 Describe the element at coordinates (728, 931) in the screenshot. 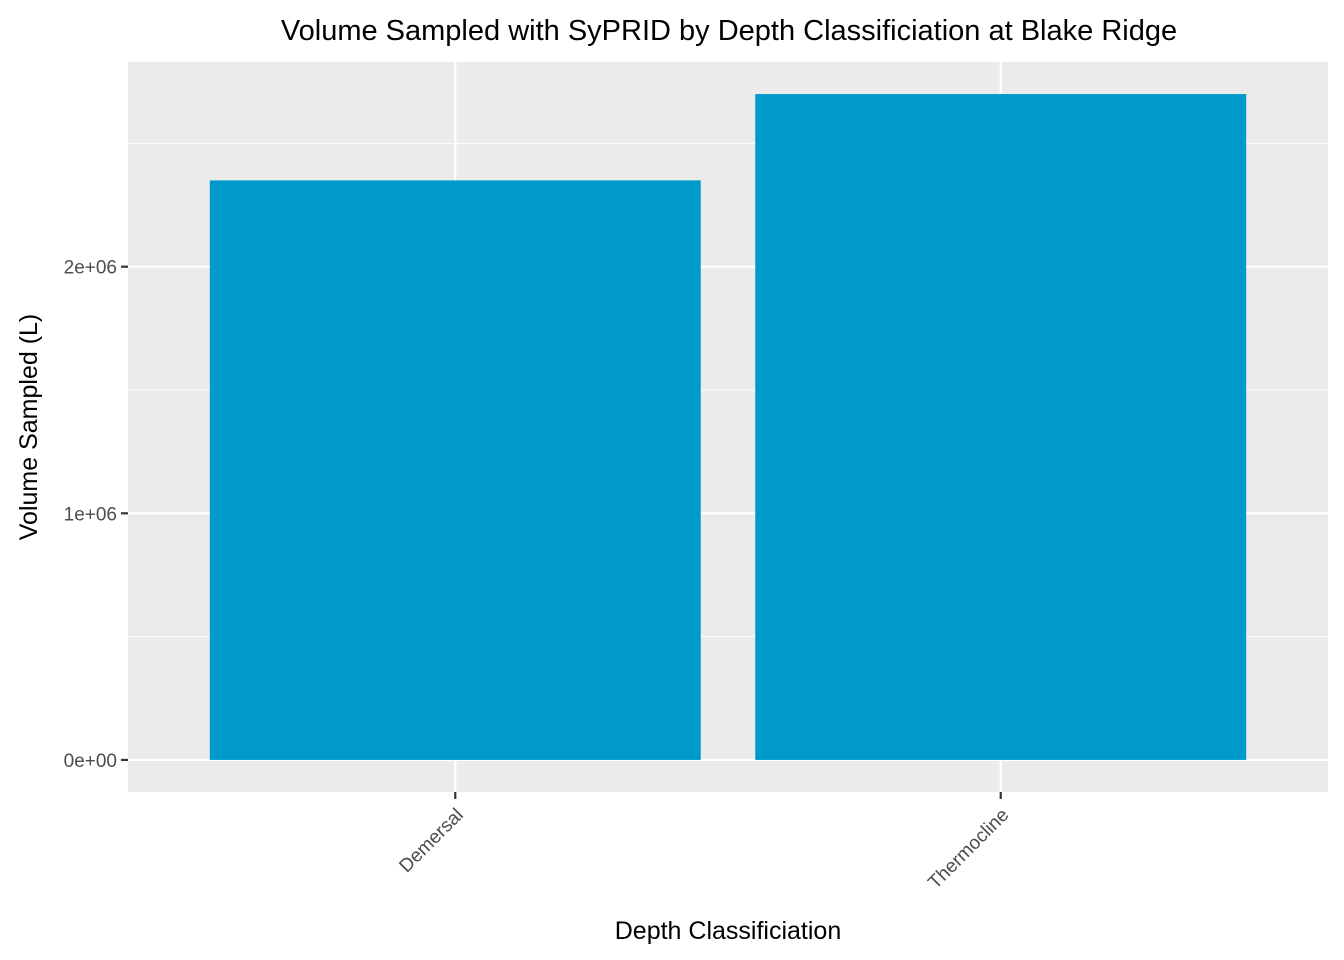

I see `x-axis-title: Depth Classificiation` at that location.